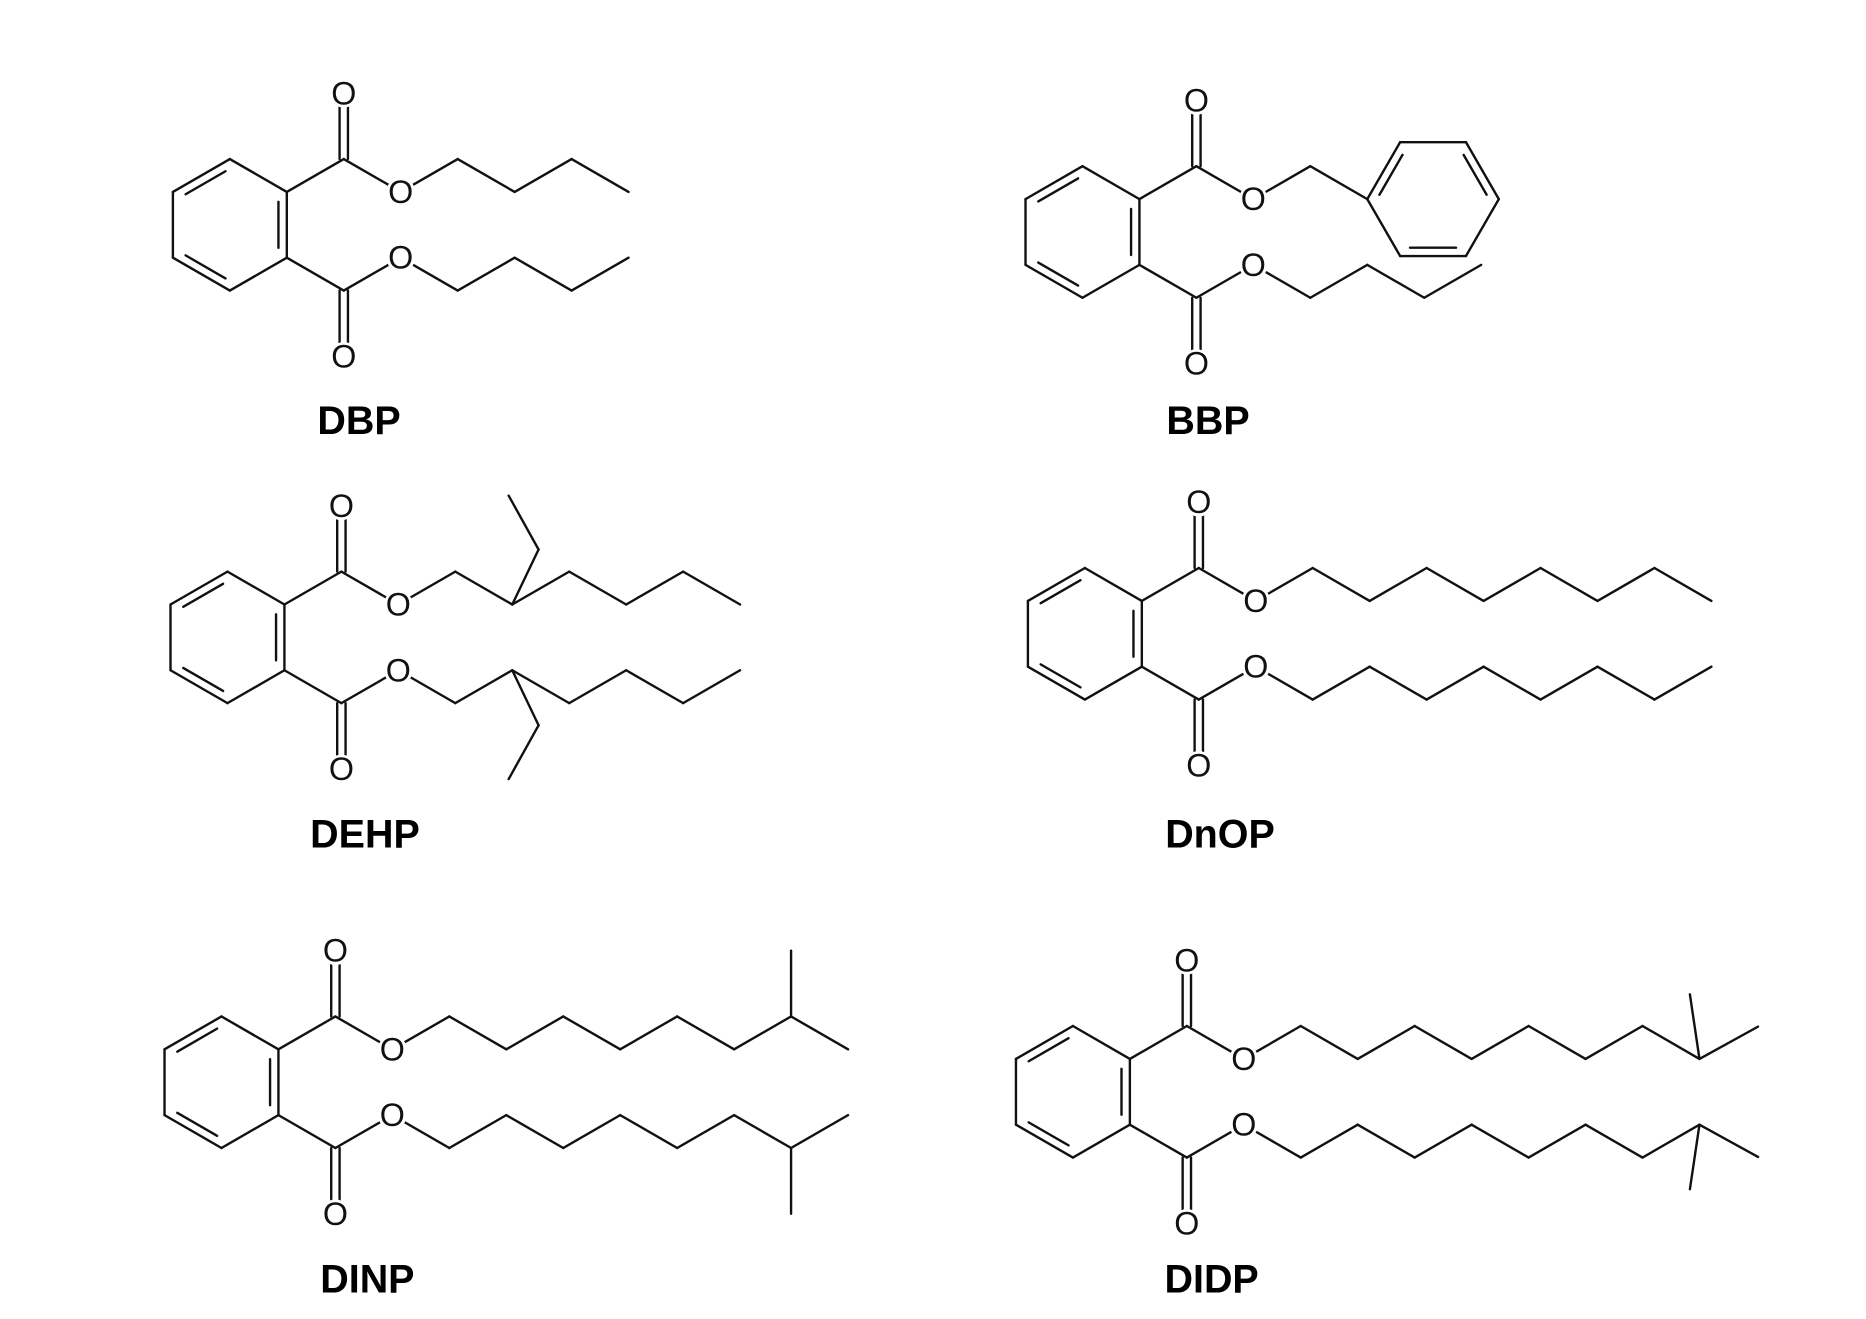  Describe the element at coordinates (367, 1280) in the screenshot. I see `molecule-name: DINP` at that location.